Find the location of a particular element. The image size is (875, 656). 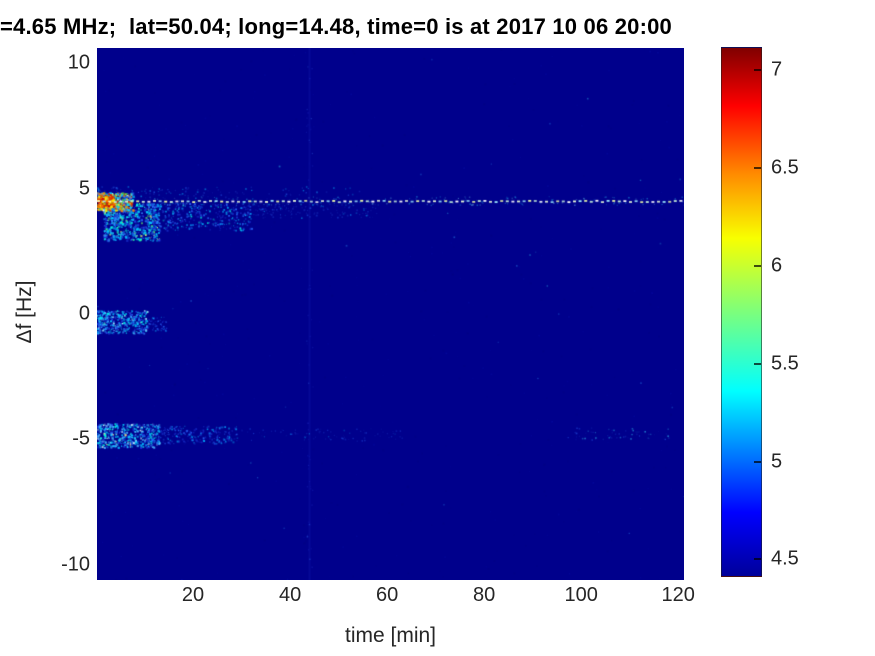

y-tick-label: 0 is located at coordinates (84, 313).